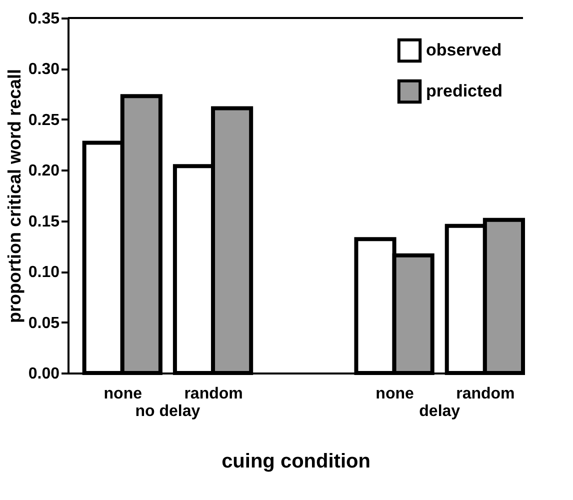 The height and width of the screenshot is (500, 573). What do you see at coordinates (464, 91) in the screenshot?
I see `legend-label: predicted` at bounding box center [464, 91].